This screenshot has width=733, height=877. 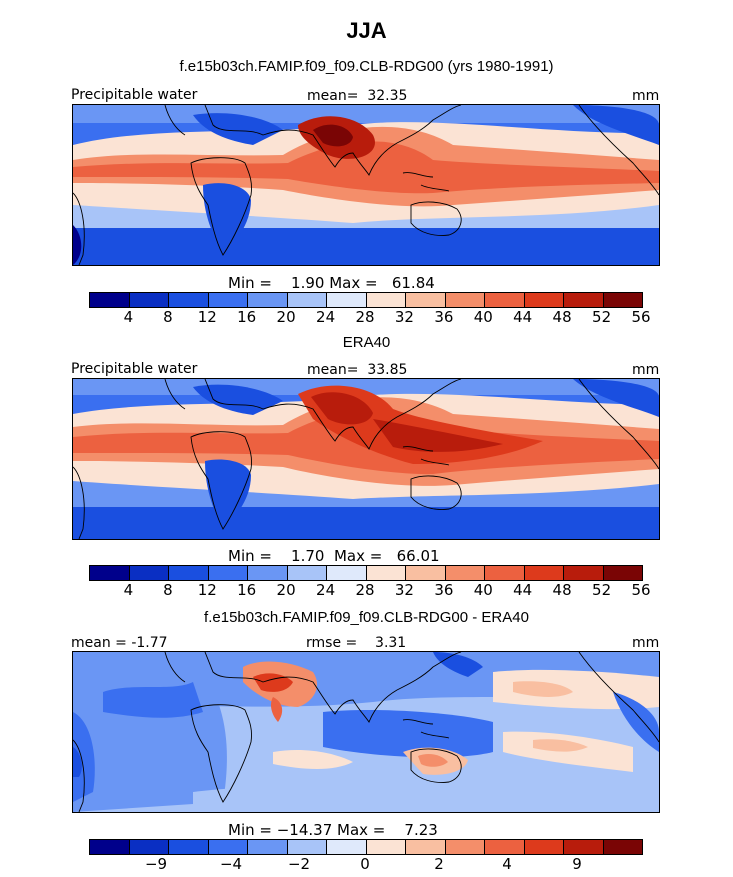 What do you see at coordinates (156, 864) in the screenshot?
I see `colorbar-tick: −9` at bounding box center [156, 864].